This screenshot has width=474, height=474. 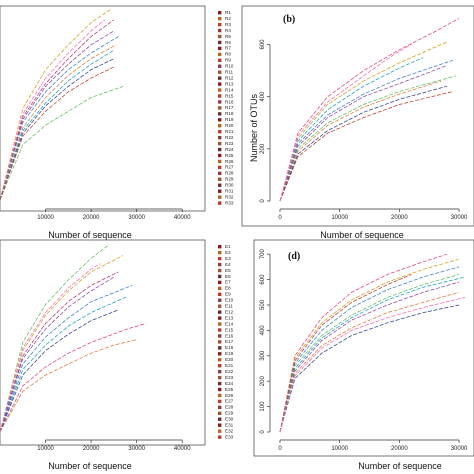 I want to click on legend-label: E17, so click(x=229, y=341).